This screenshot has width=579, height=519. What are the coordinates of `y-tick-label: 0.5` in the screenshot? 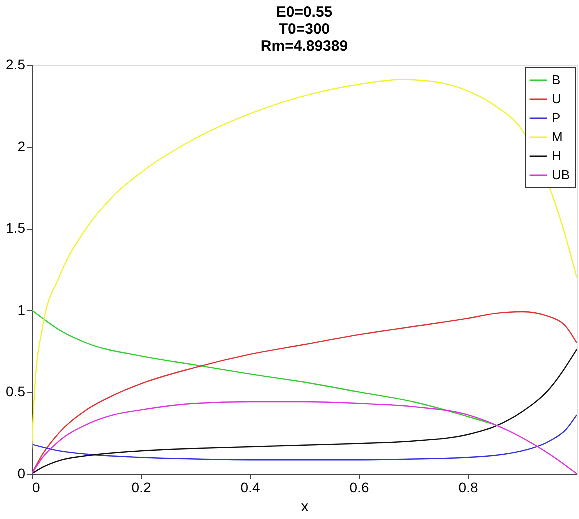 It's located at (16, 392).